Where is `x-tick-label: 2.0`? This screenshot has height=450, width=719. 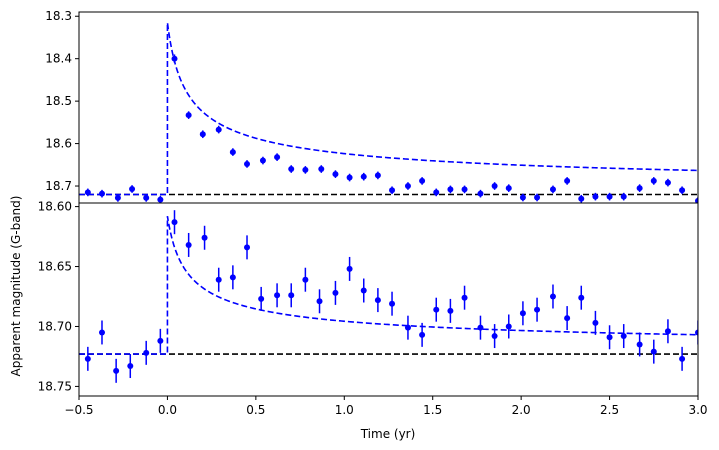
x-tick-label: 2.0 is located at coordinates (521, 410).